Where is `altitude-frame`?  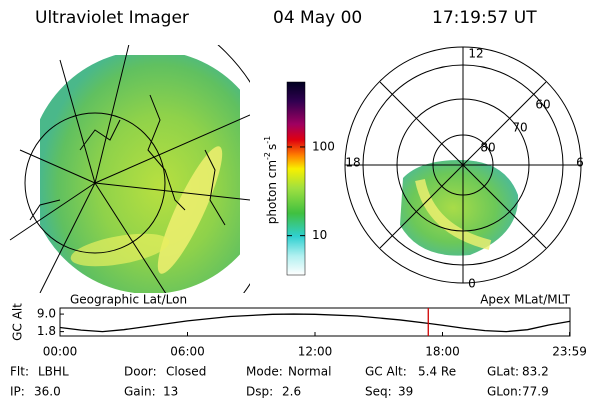
altitude-frame is located at coordinates (315, 322).